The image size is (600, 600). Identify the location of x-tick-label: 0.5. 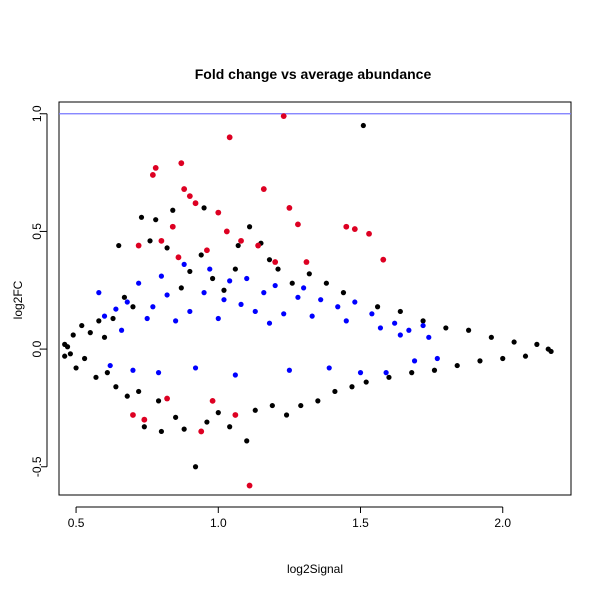
(76, 523).